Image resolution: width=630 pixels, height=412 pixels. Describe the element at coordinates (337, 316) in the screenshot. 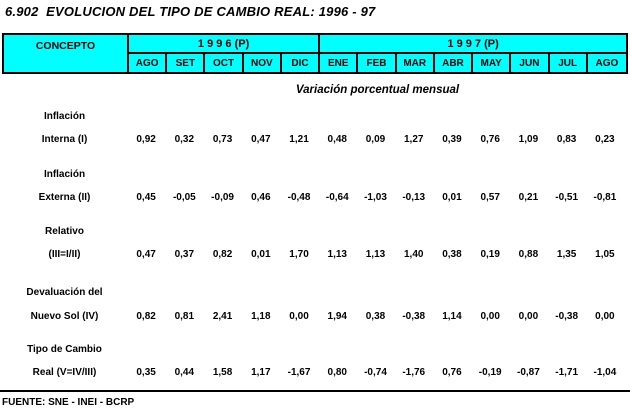

I see `data-cell: 1,94` at that location.